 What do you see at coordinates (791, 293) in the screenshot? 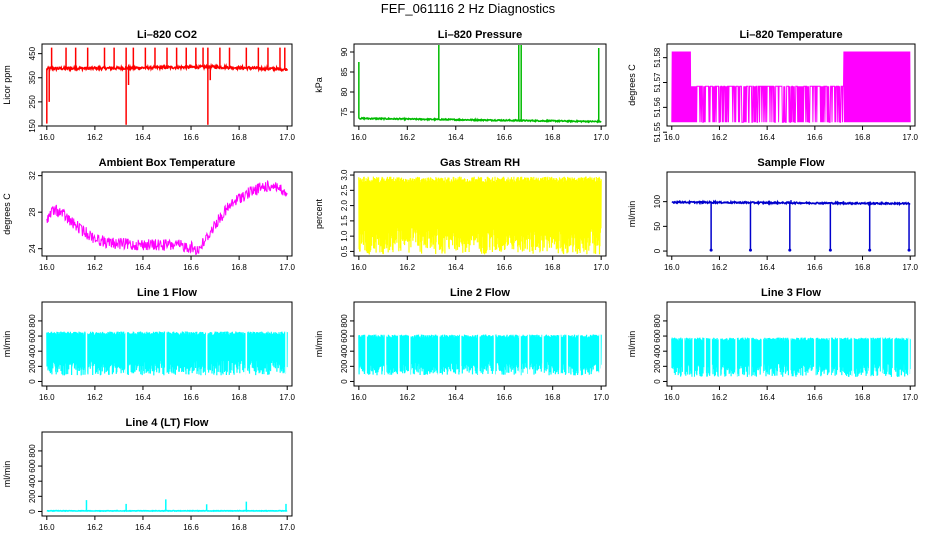
I see `chart-title: Line 3 Flow` at bounding box center [791, 293].